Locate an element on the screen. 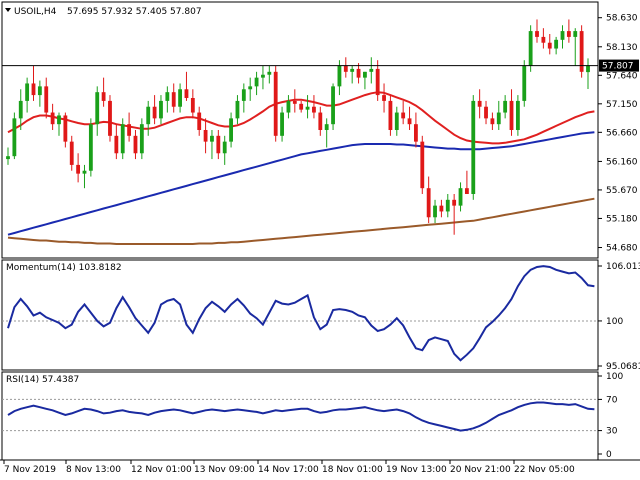  last-price-box is located at coordinates (619, 65).